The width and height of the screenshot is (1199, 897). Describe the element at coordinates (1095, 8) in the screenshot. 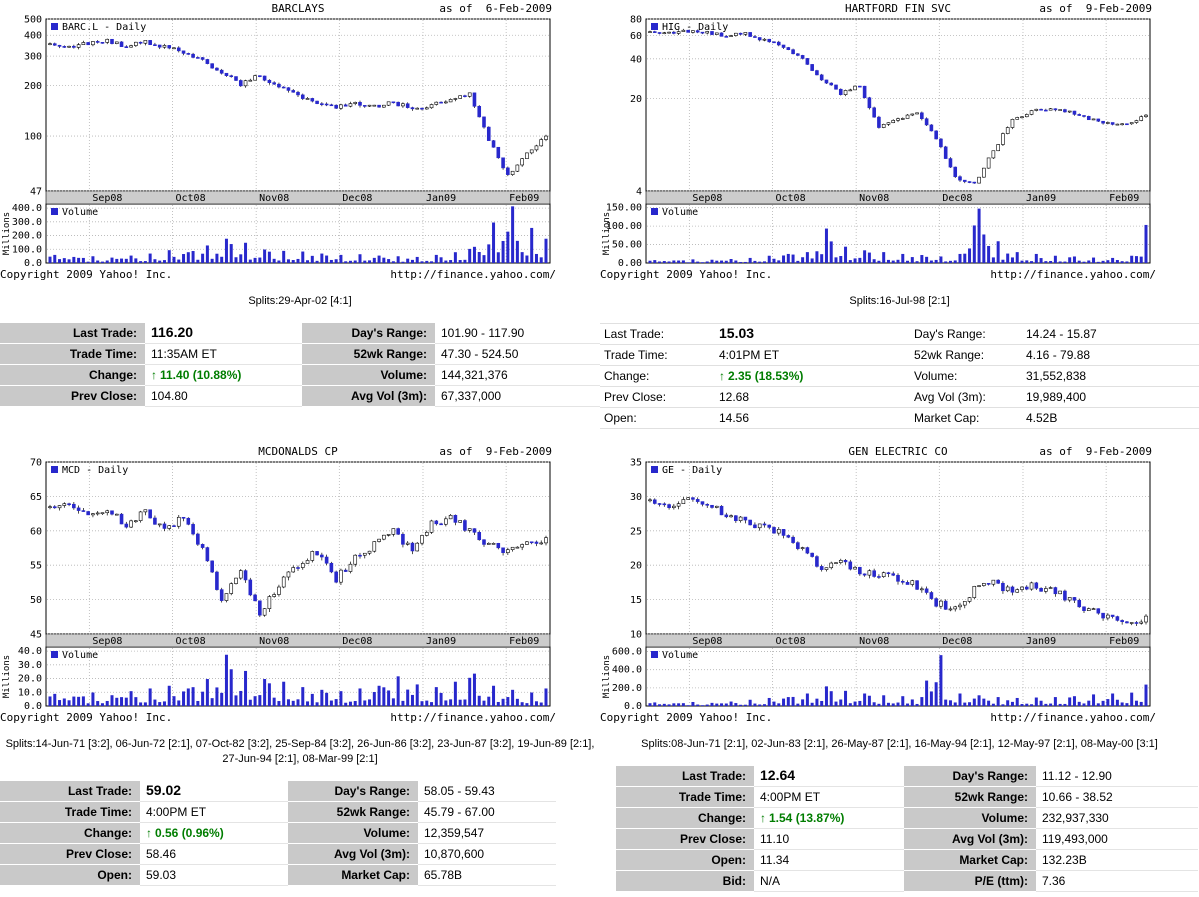

I see `chart-asof-date: as of 9-Feb-2009` at that location.